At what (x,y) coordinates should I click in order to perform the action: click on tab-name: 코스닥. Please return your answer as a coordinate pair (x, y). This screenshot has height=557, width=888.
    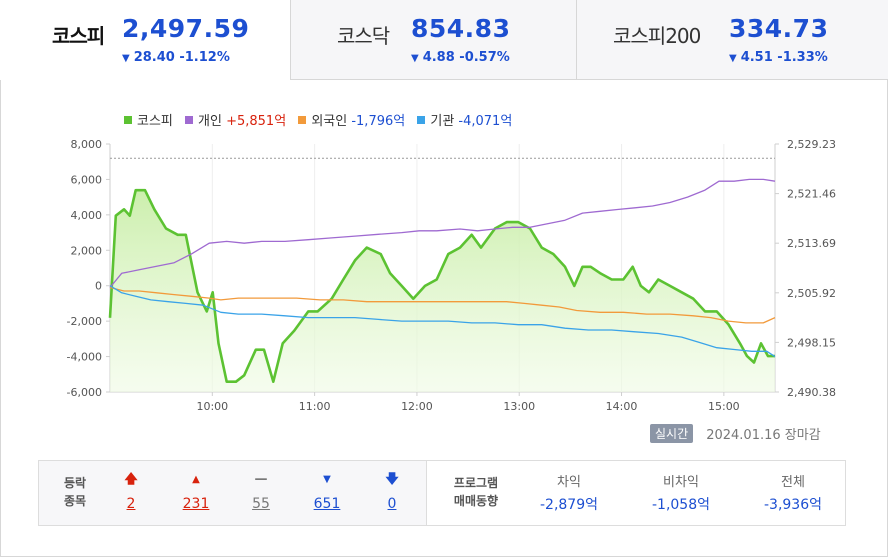
    Looking at the image, I should click on (363, 36).